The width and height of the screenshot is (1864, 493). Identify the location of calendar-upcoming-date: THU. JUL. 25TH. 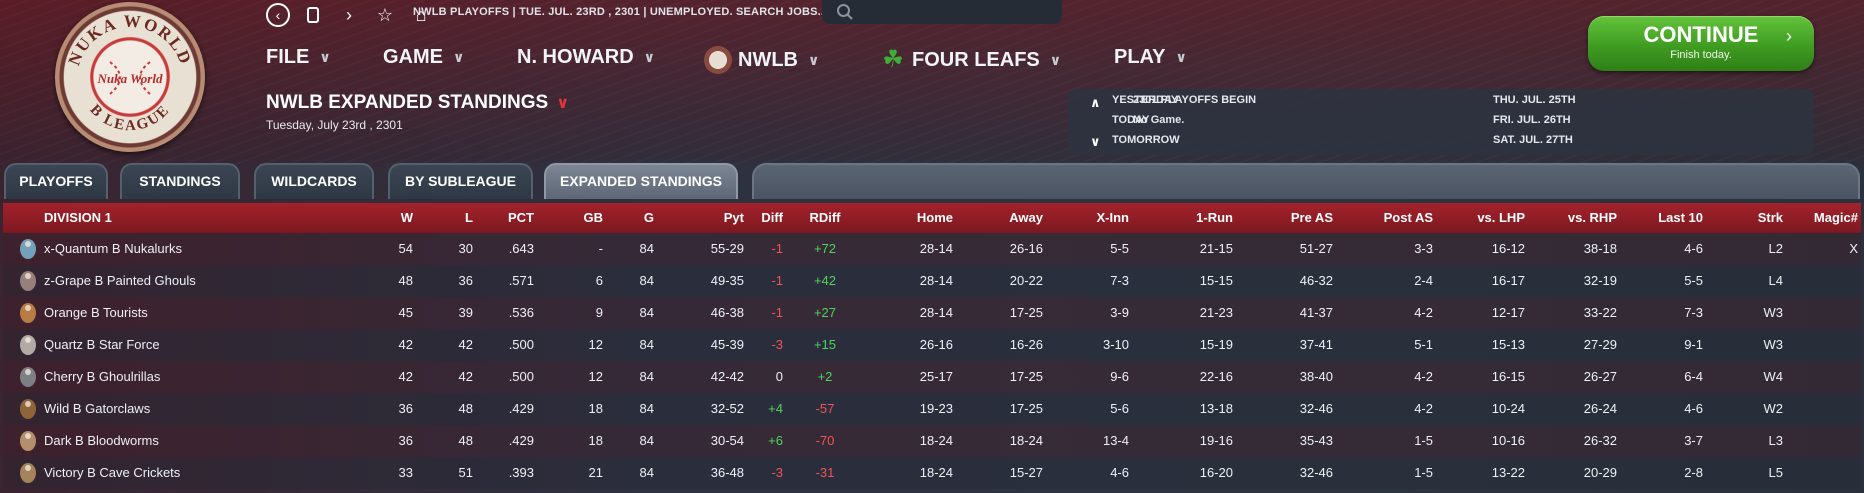
(1534, 100).